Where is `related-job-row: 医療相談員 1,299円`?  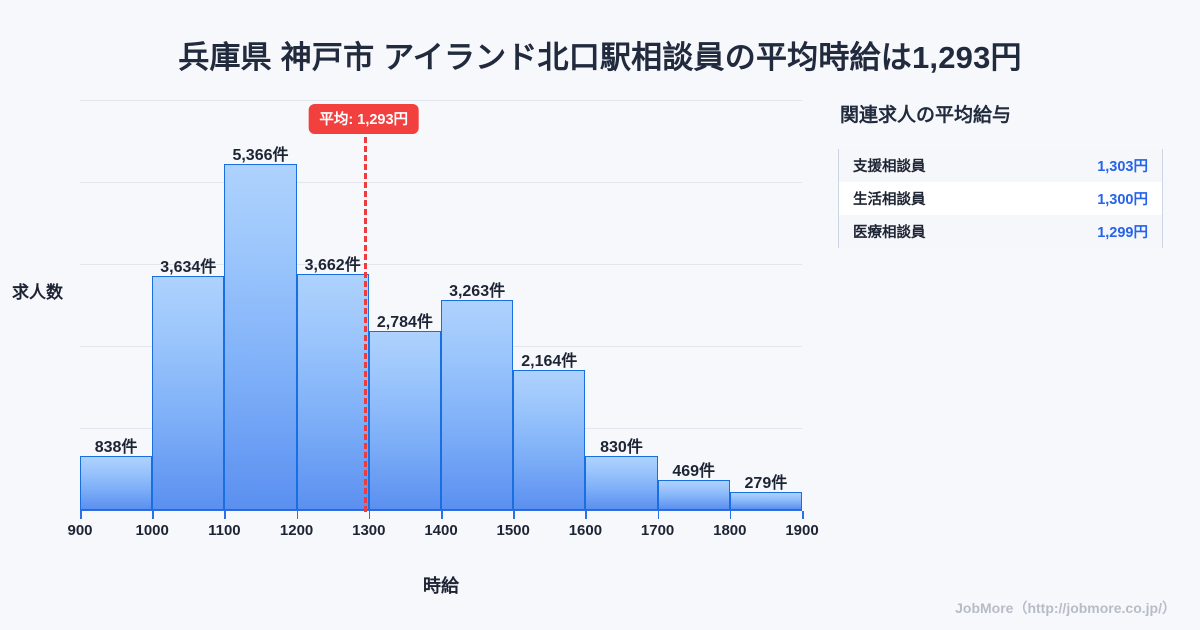 related-job-row: 医療相談員 1,299円 is located at coordinates (1000, 231).